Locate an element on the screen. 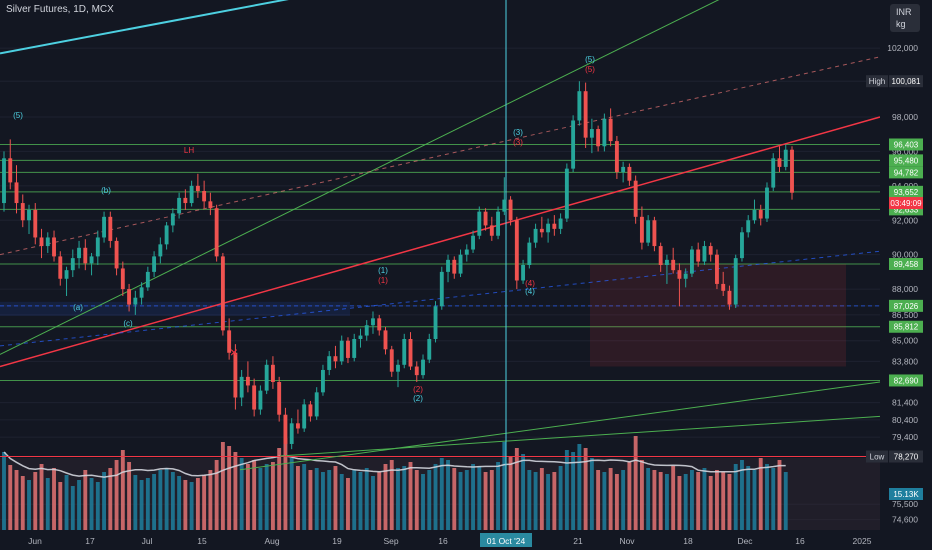  volume-average-line is located at coordinates (394, 464).